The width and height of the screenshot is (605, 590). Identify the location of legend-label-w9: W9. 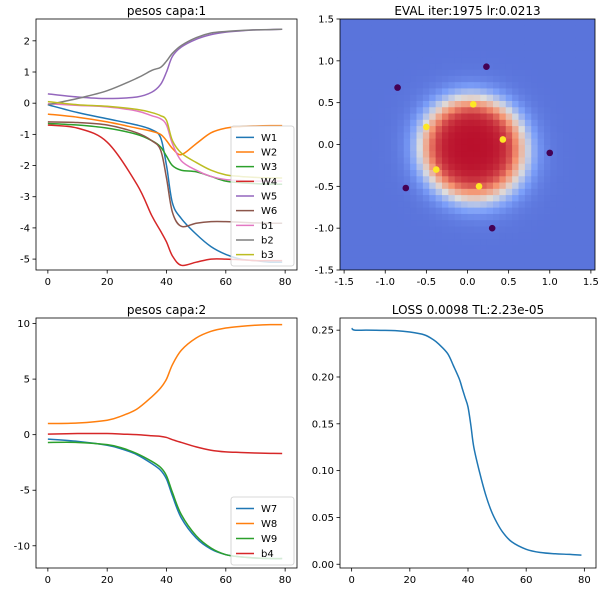
(269, 539).